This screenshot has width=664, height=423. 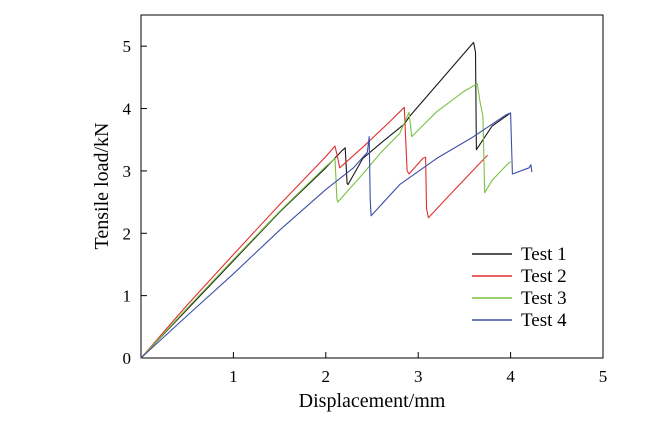 I want to click on legend-label: Test 4, so click(x=544, y=320).